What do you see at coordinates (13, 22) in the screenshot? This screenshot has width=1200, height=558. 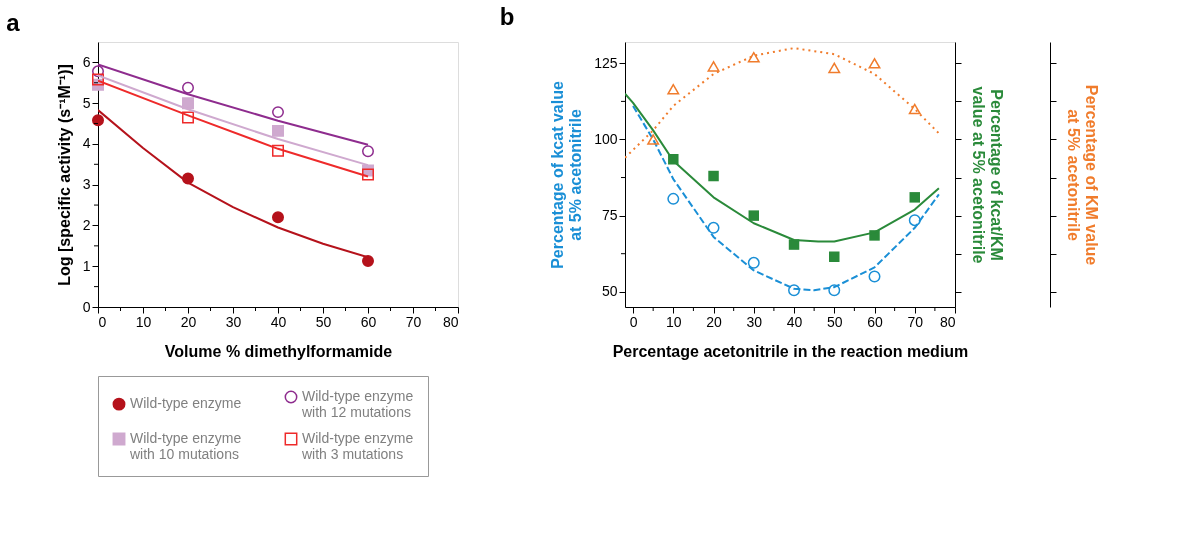 I see `chart-title: a` at bounding box center [13, 22].